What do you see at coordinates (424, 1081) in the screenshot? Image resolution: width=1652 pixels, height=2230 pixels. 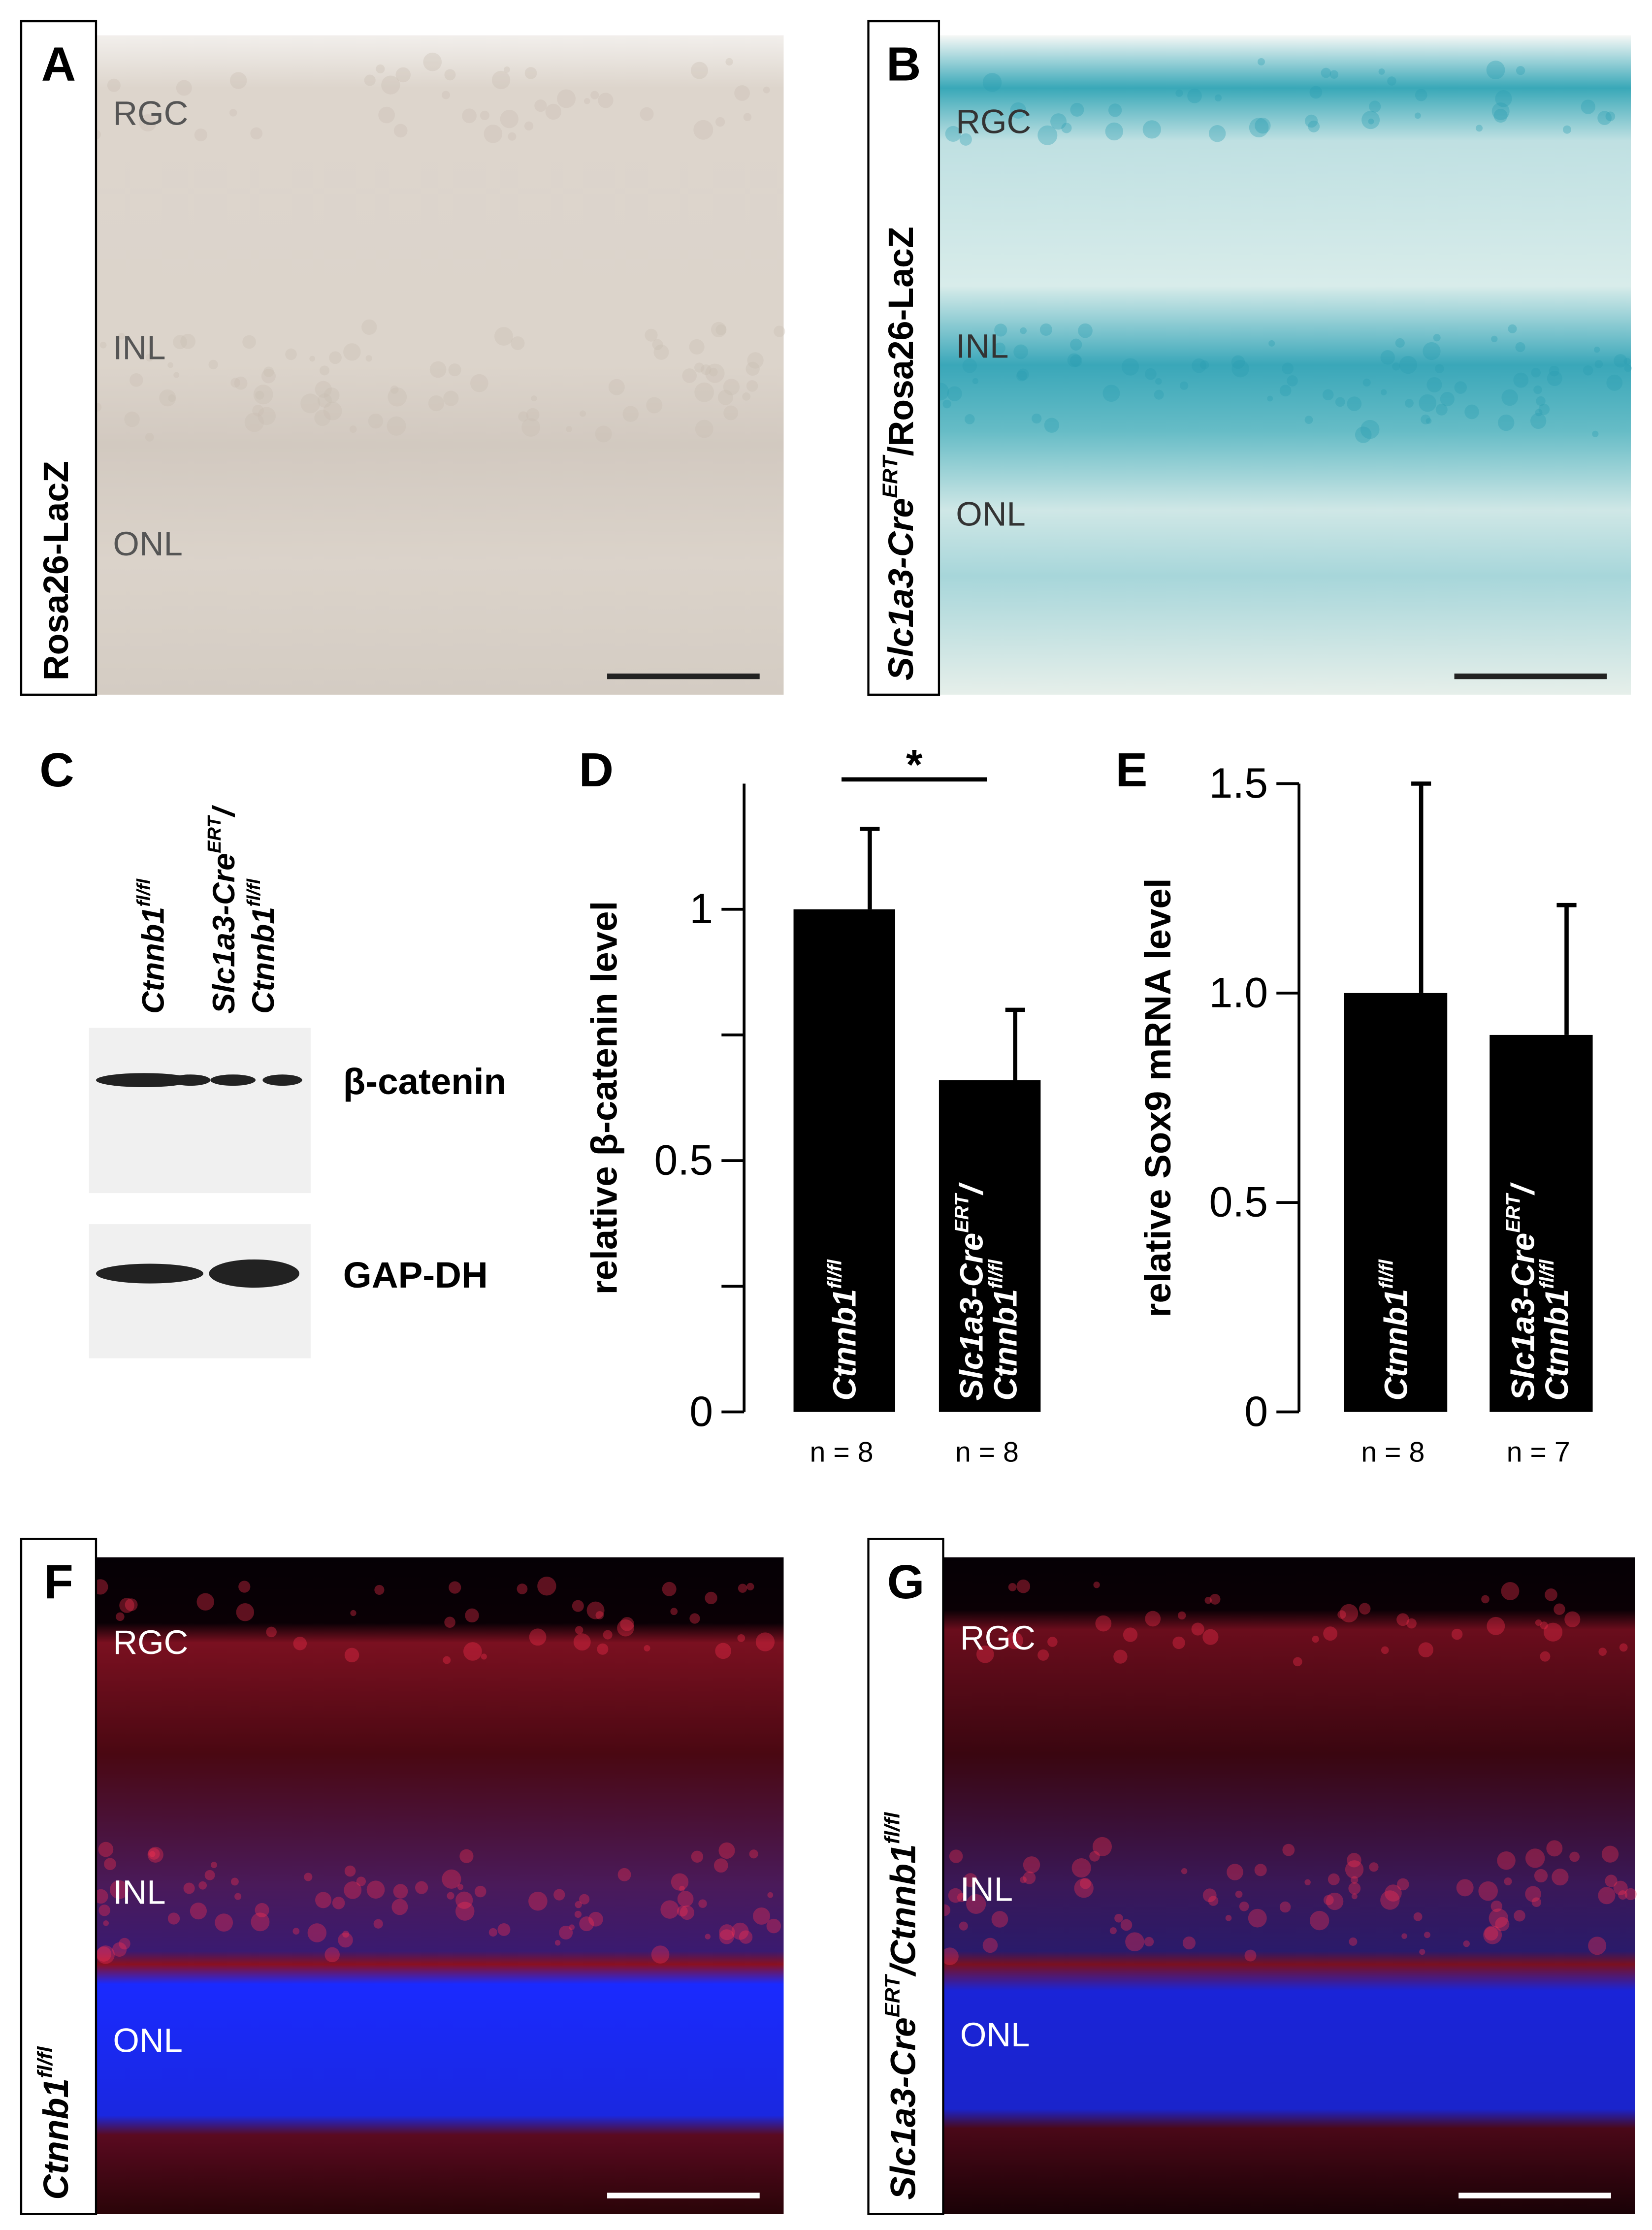 I see `band-label: β-catenin` at bounding box center [424, 1081].